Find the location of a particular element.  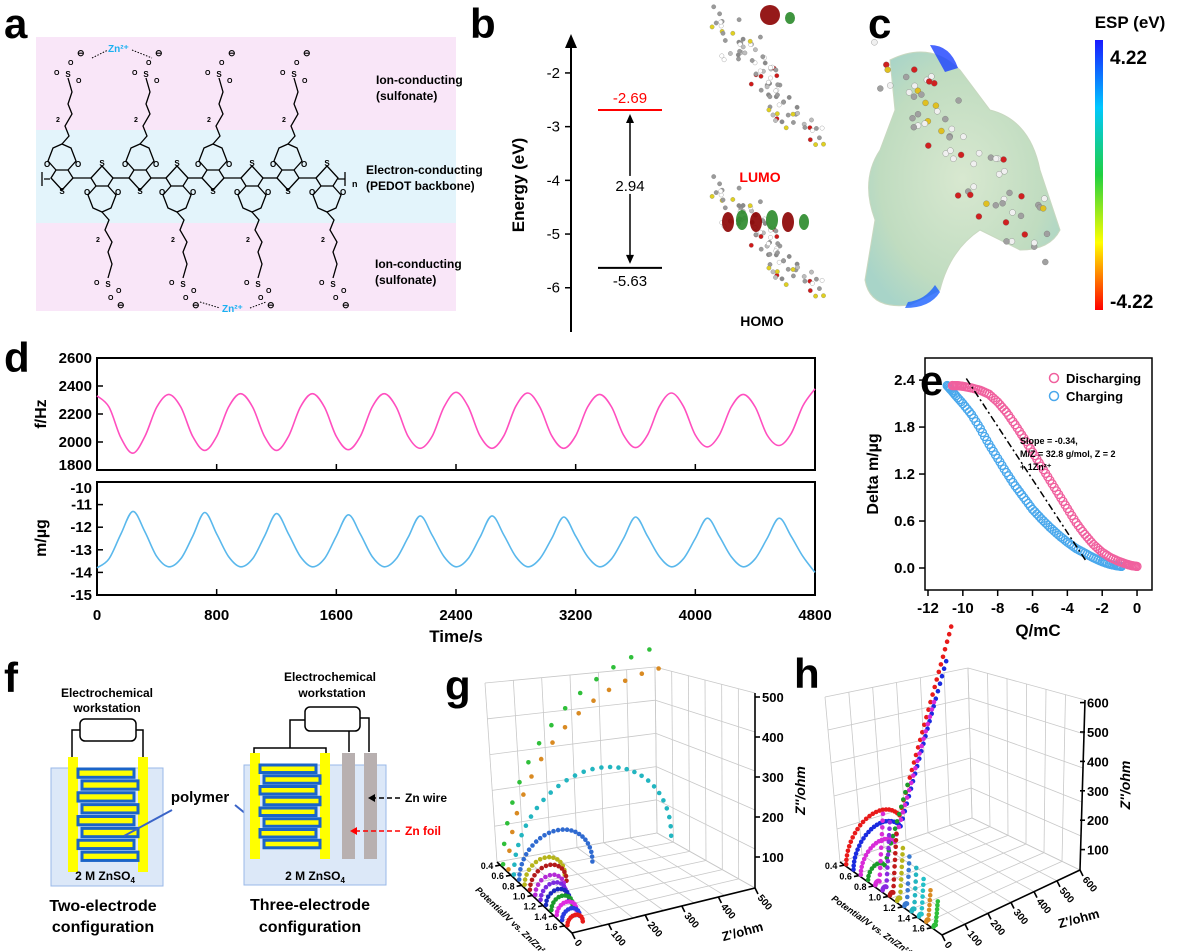

energy-ticks: -2 -3 -4 -5 -6 is located at coordinates (559, 181).